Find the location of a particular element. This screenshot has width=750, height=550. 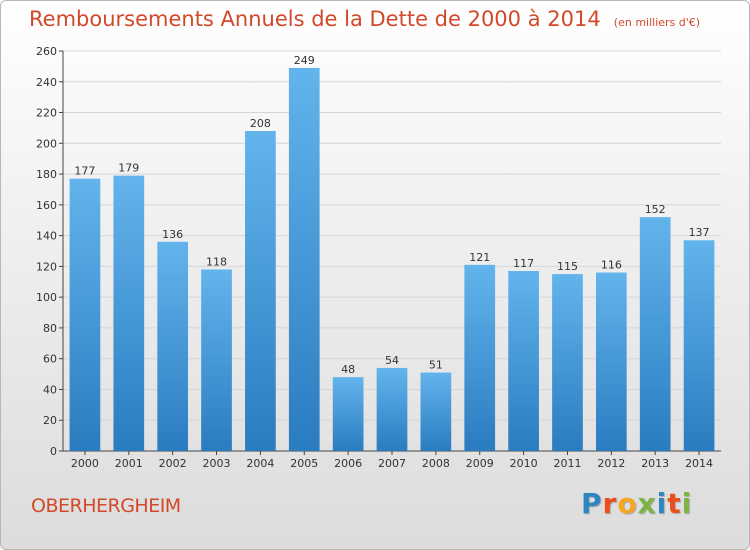

x-tick-label-2004: 2004 is located at coordinates (260, 463).